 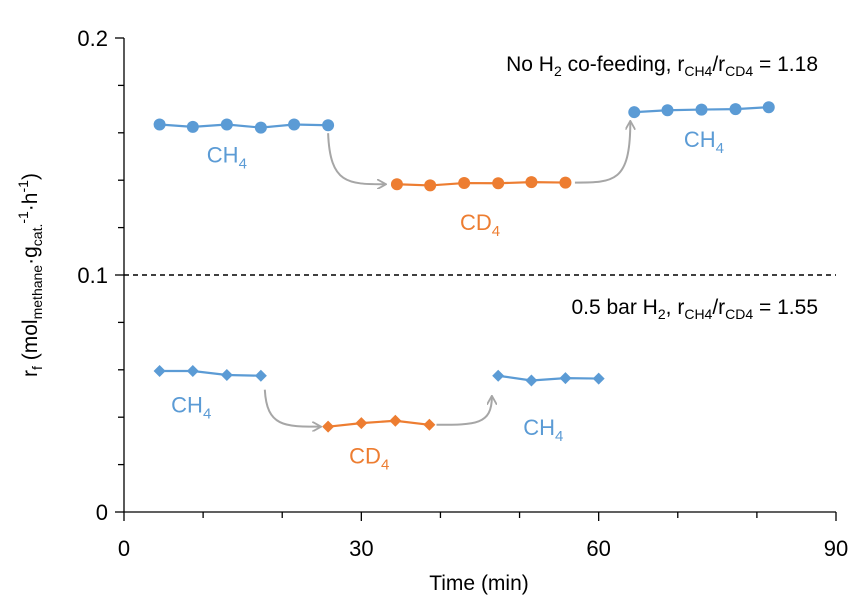 I want to click on x-tick-label: 30, so click(x=361, y=548).